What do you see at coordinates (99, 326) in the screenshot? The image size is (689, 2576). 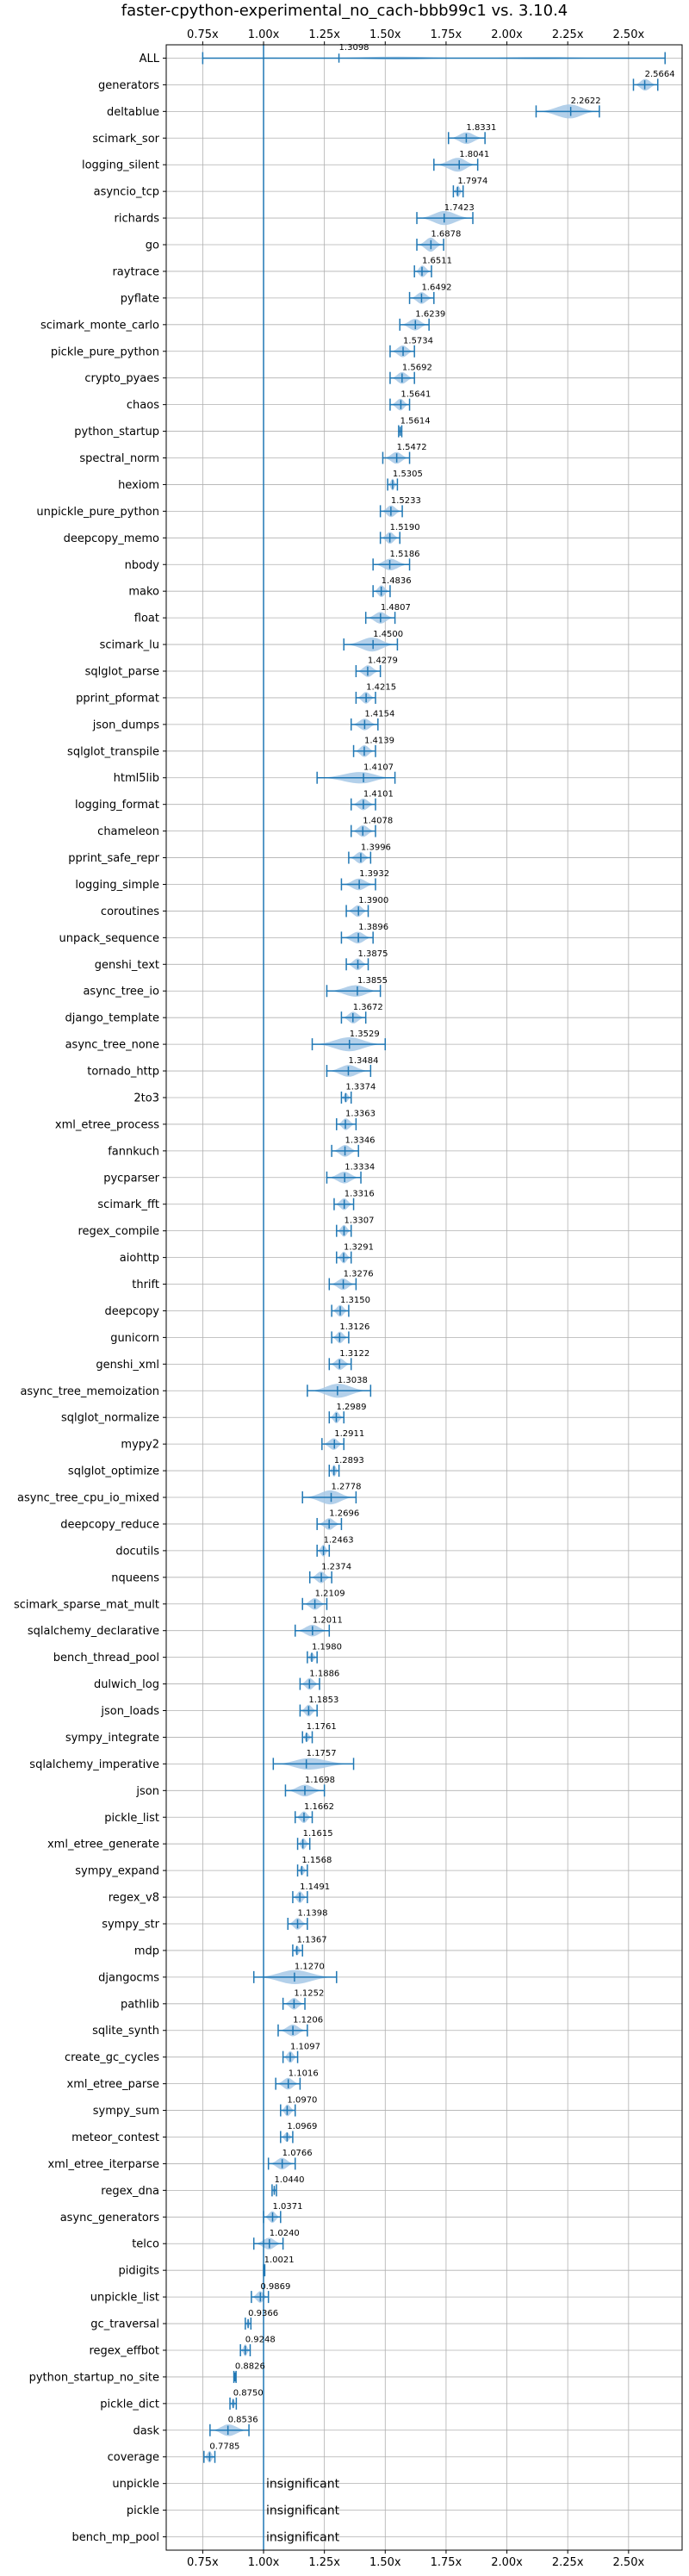 I see `category-label: scimark_monte_carlo` at bounding box center [99, 326].